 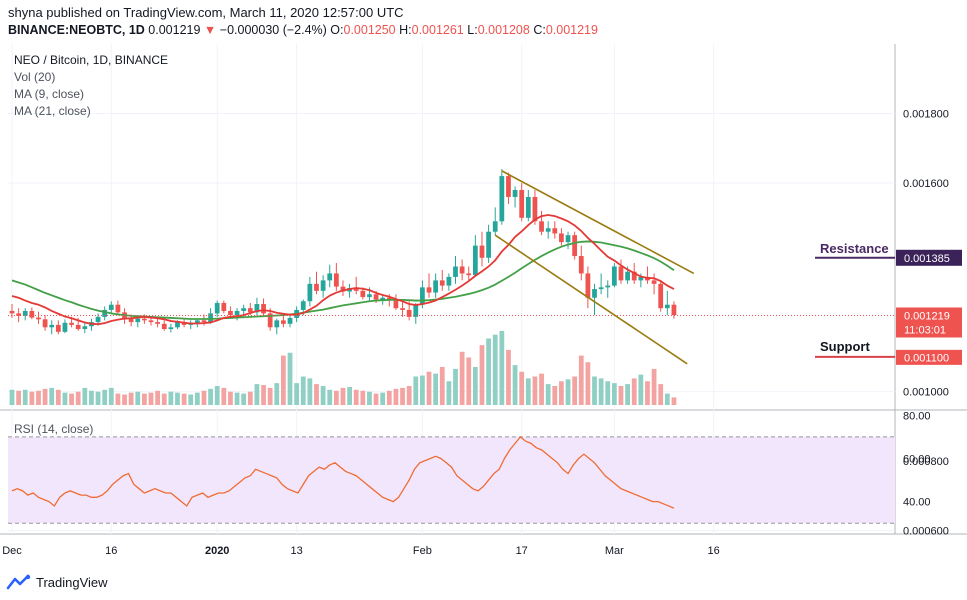 I want to click on time-tick-label: 13, so click(x=297, y=551).